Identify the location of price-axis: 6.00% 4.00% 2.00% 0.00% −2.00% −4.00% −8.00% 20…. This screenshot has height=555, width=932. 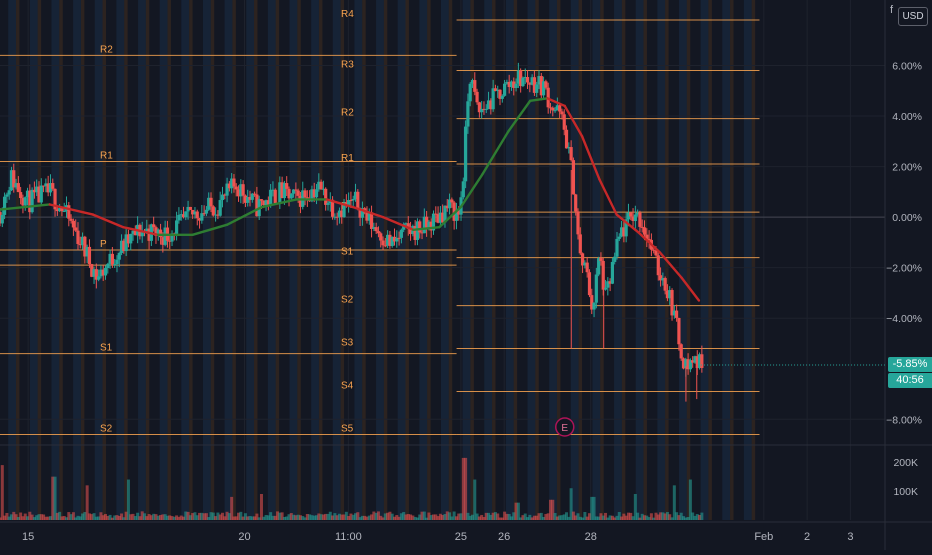
(904, 279).